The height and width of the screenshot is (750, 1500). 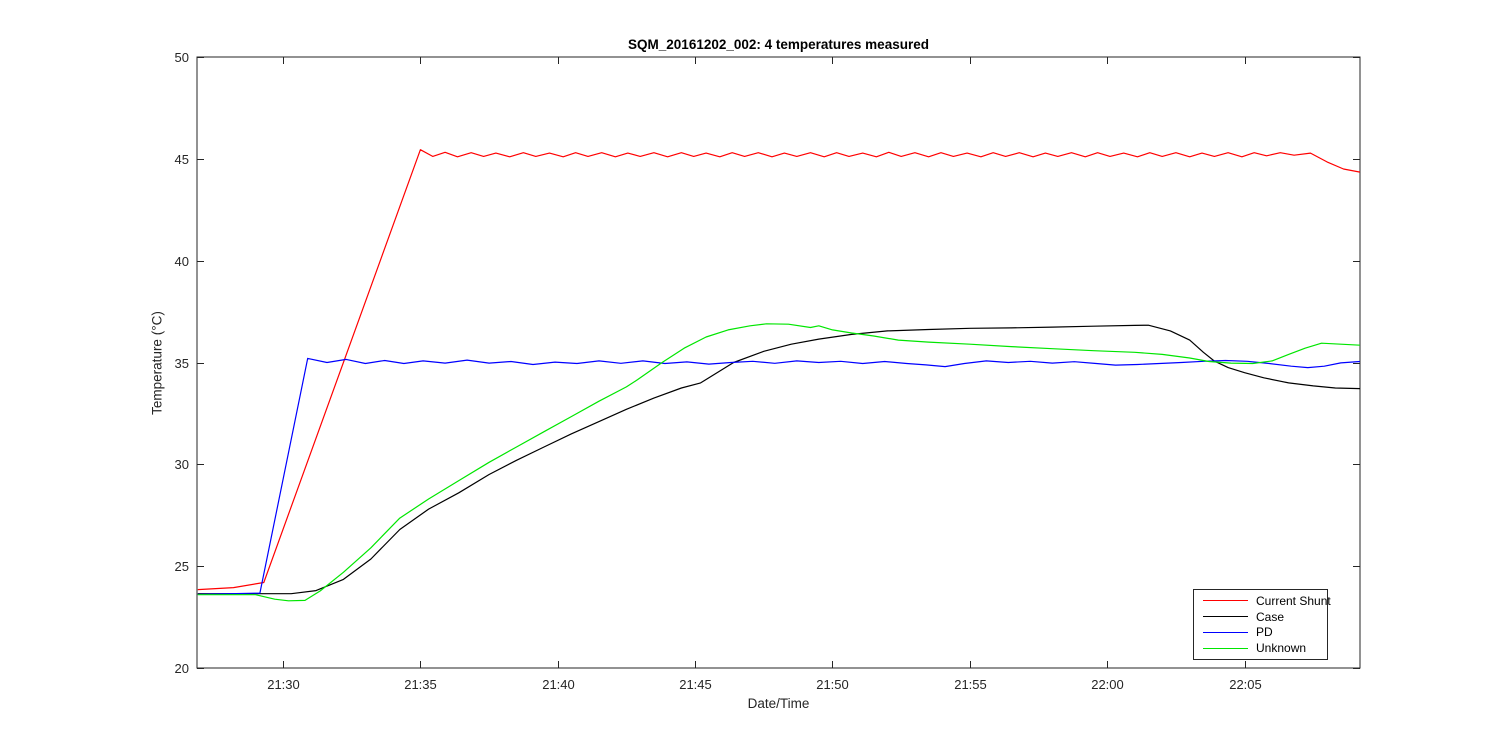 What do you see at coordinates (182, 566) in the screenshot?
I see `y-tick-label: 25` at bounding box center [182, 566].